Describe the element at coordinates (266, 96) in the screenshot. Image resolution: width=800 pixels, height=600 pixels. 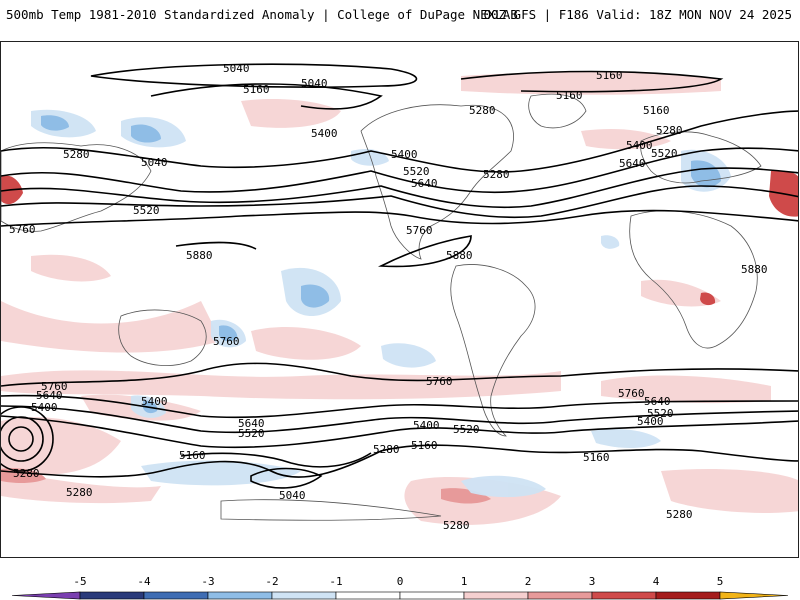
I see `contour-5160-north` at that location.